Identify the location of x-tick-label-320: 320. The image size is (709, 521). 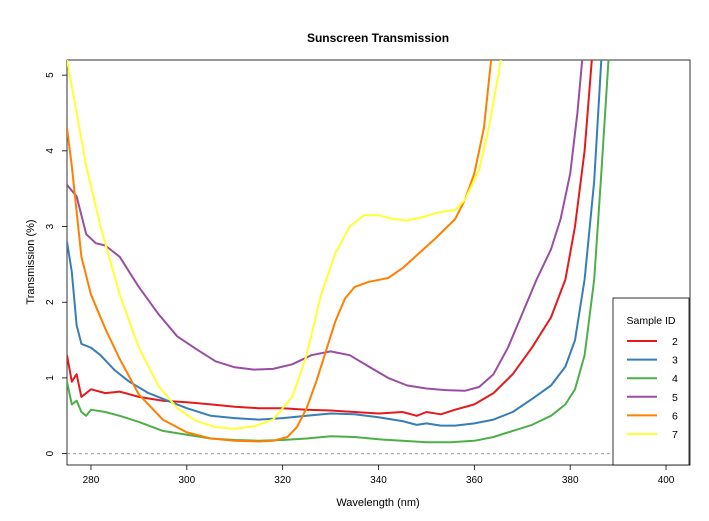
(282, 480).